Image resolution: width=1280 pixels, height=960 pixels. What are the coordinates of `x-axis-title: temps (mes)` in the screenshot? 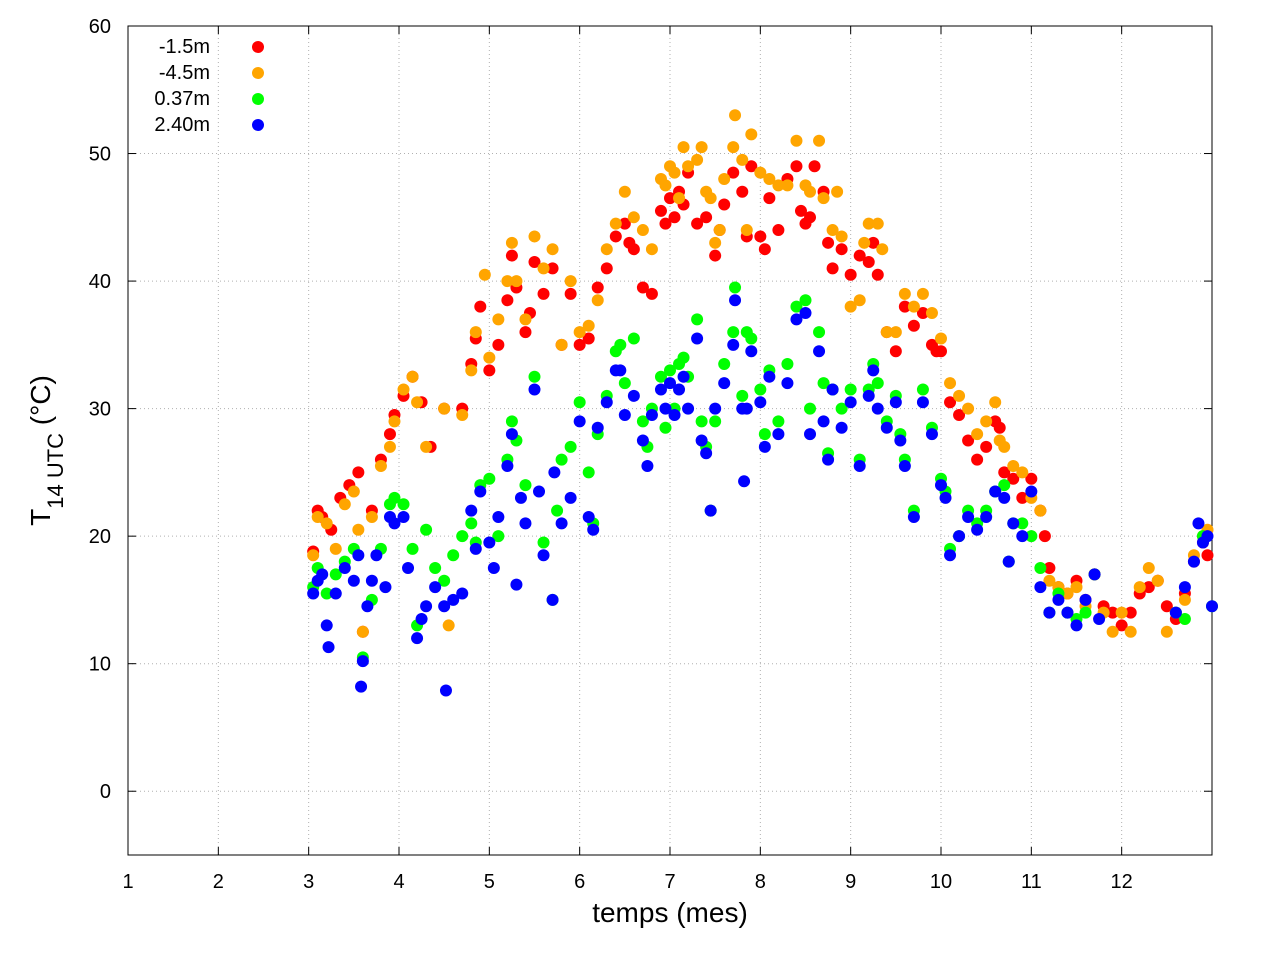 It's located at (670, 912).